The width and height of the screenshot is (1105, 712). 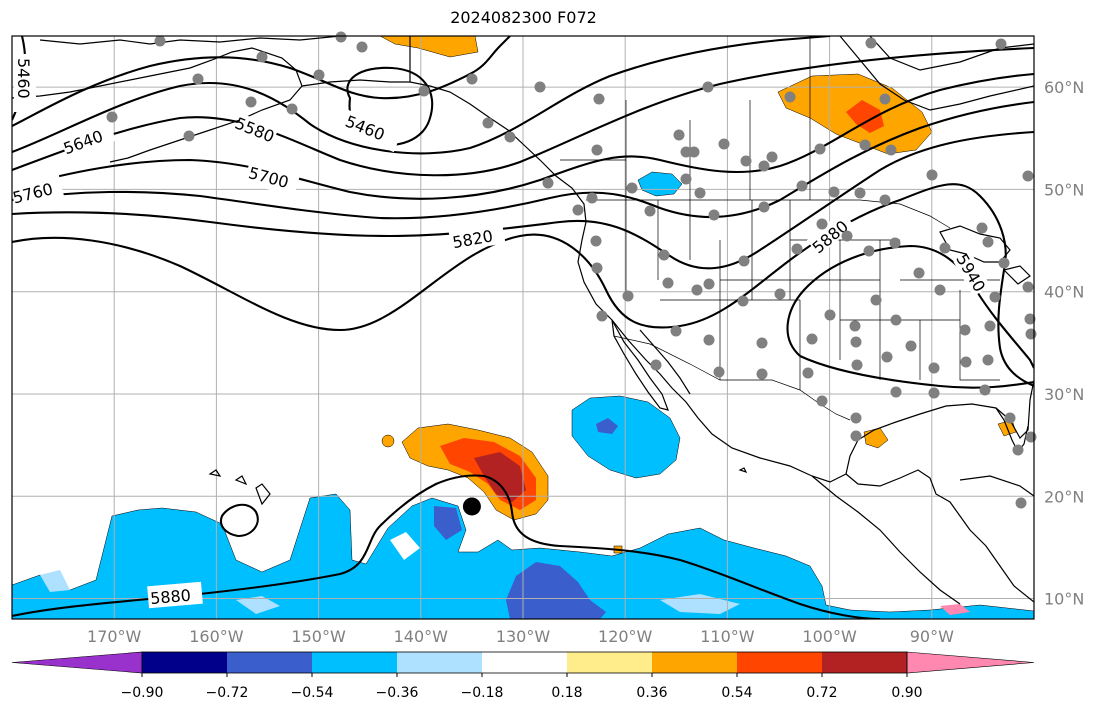 I want to click on latitude-tick-label: 30°N, so click(x=1064, y=394).